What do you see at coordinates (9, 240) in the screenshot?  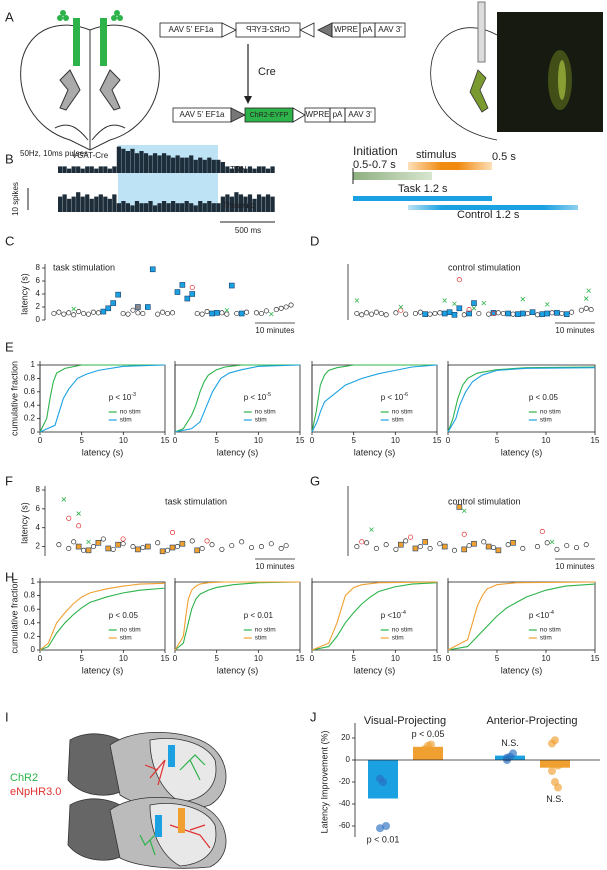 I see `panel-label: C` at bounding box center [9, 240].